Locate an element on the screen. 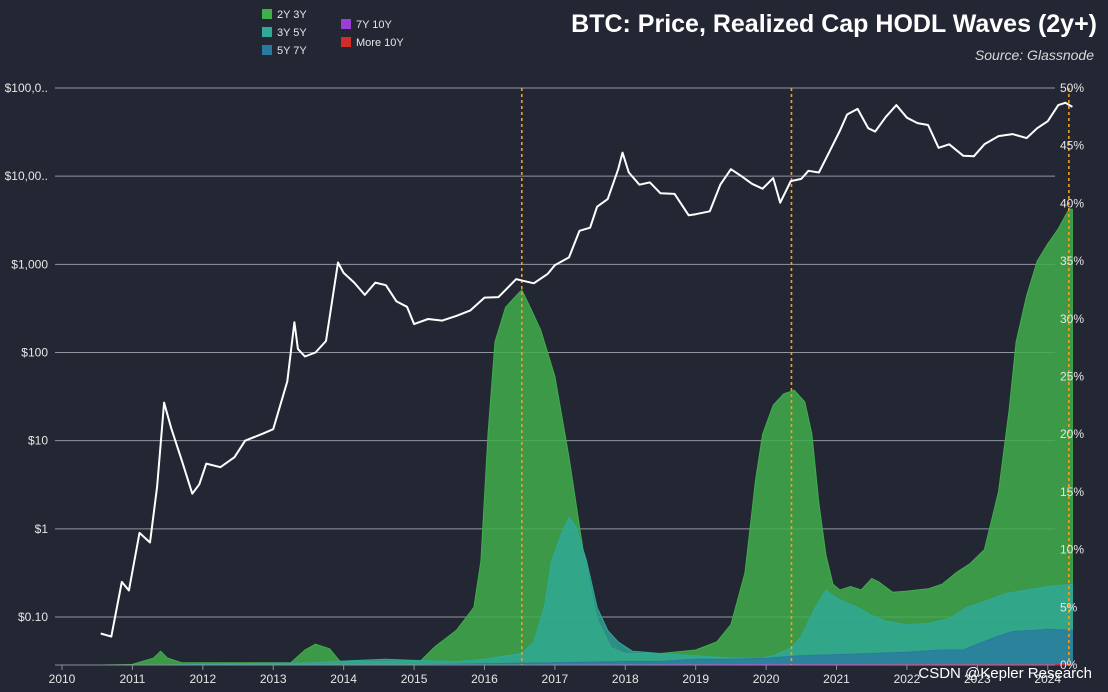 The width and height of the screenshot is (1108, 692). left-tick-label: $100,0.. is located at coordinates (26, 88).